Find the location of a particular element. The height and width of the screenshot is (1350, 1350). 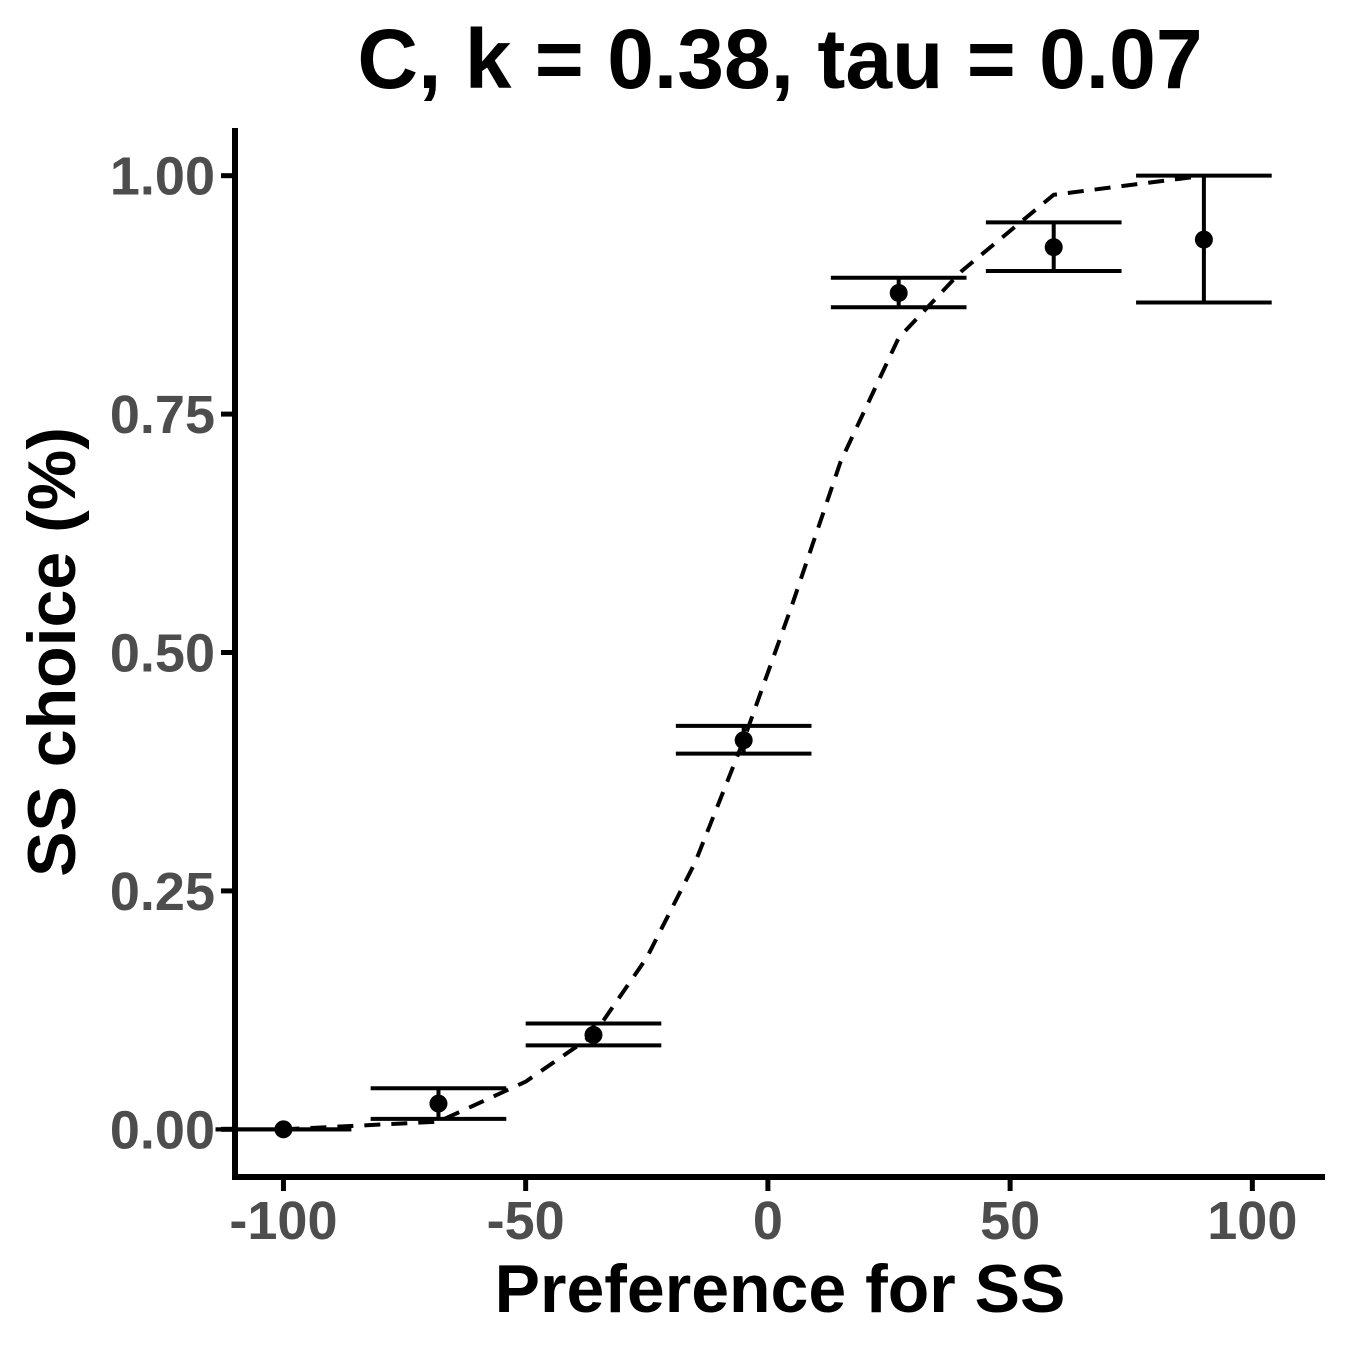

y-tick-label: 0.50 is located at coordinates (162, 654).